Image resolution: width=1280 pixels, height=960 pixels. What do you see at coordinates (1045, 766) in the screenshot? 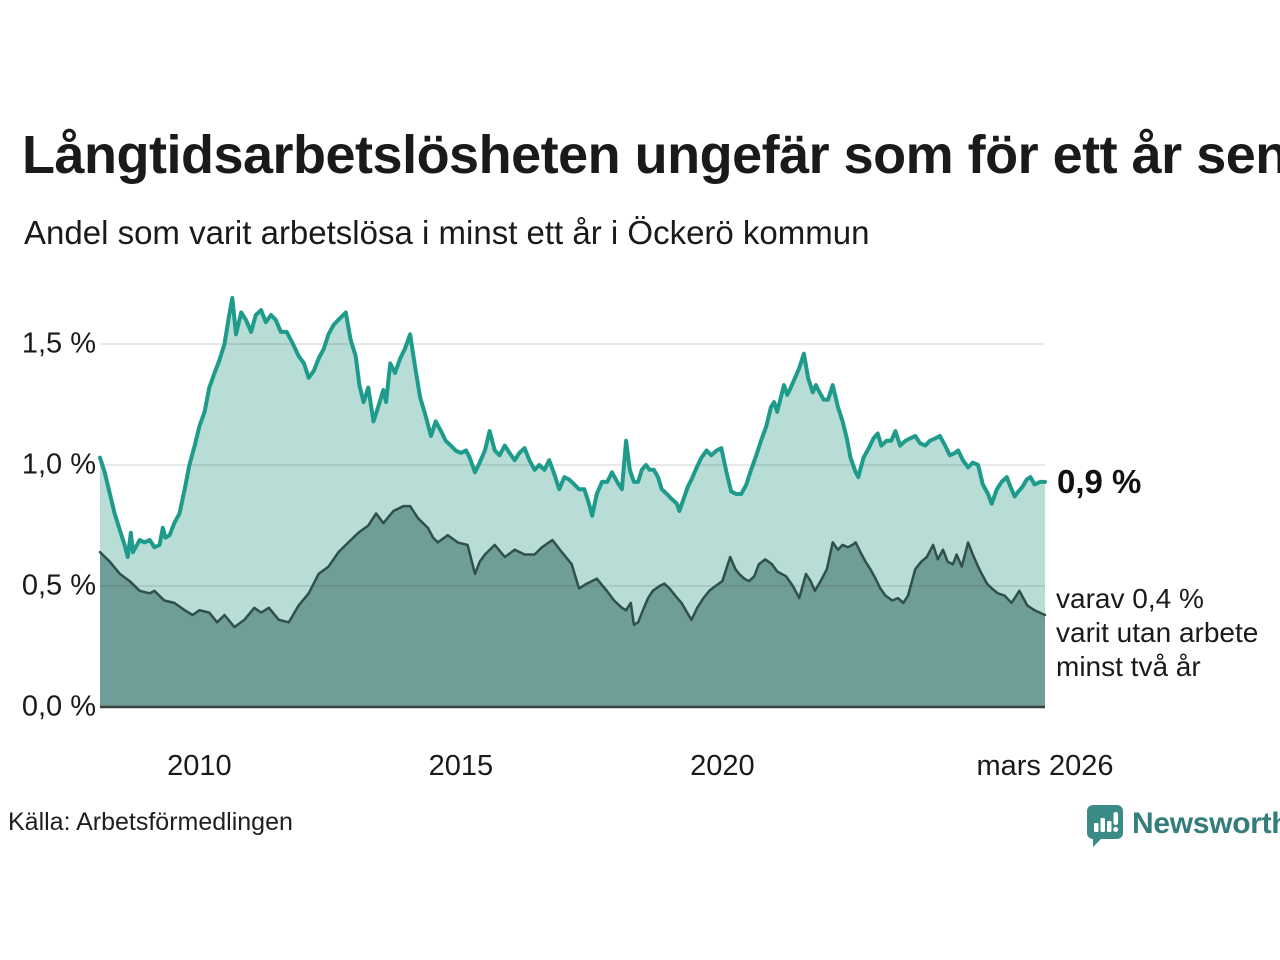
I see `x-axis-tick-mars-2026: mars 2026` at bounding box center [1045, 766].